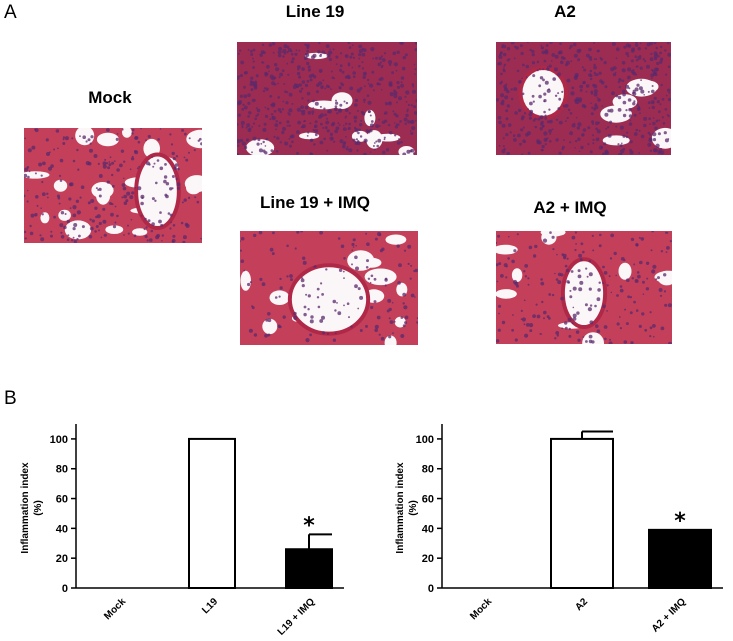 The image size is (733, 641). I want to click on x-category-label: L19, so click(210, 606).